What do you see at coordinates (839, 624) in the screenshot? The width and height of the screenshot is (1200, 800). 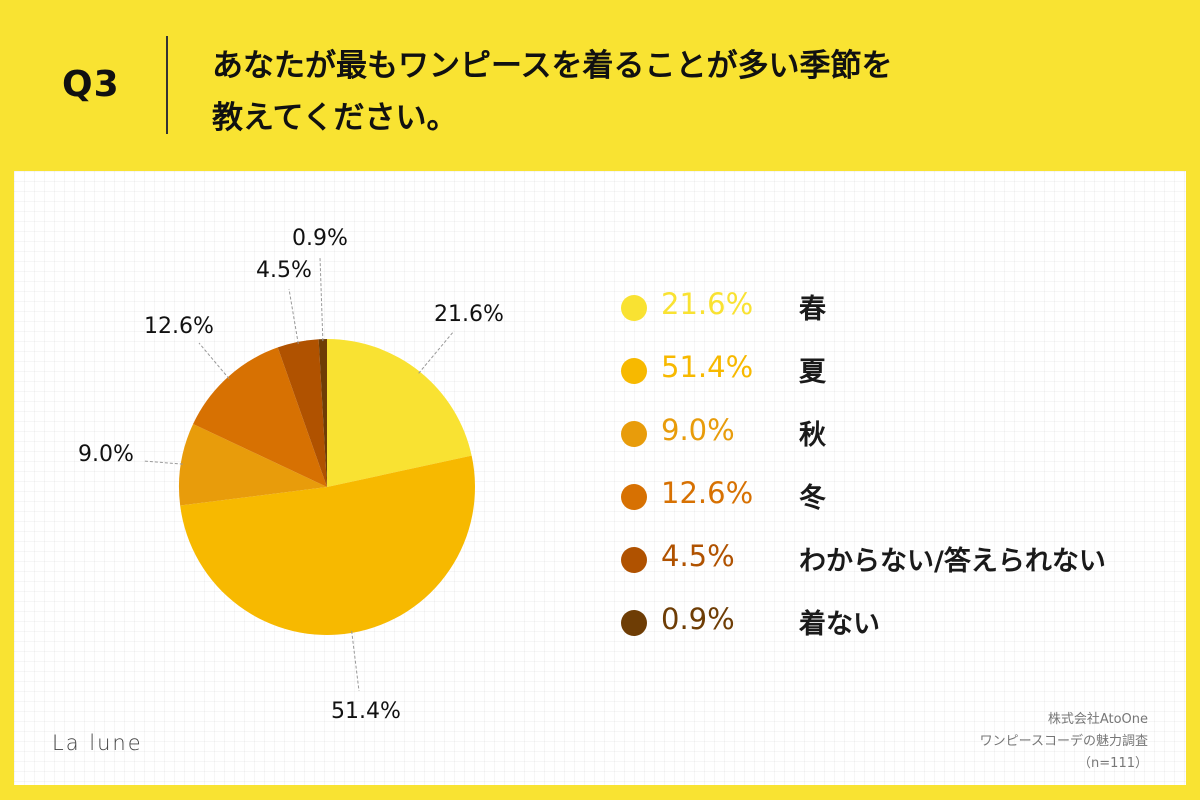 I see `legend-label-not-wear: 着ない` at bounding box center [839, 624].